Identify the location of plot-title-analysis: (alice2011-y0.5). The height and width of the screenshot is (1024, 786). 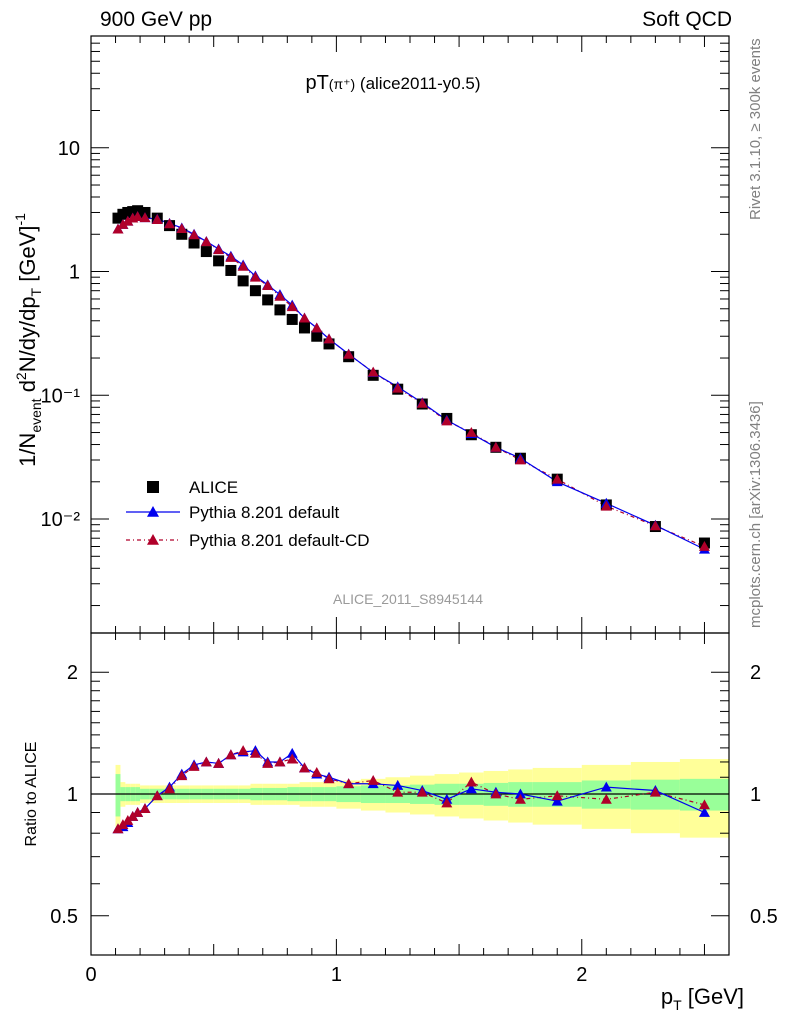
(420, 83).